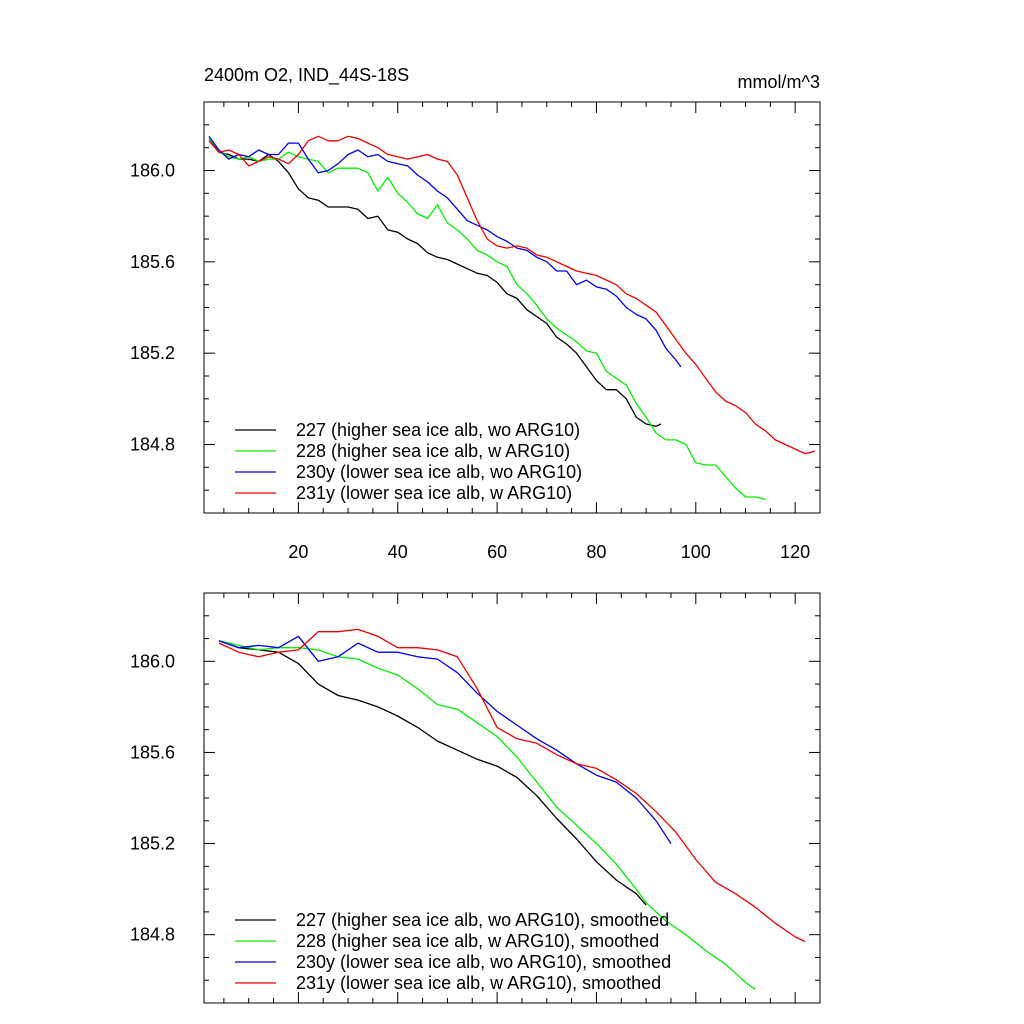 Image resolution: width=1024 pixels, height=1024 pixels. I want to click on x-tick-label: 60, so click(497, 552).